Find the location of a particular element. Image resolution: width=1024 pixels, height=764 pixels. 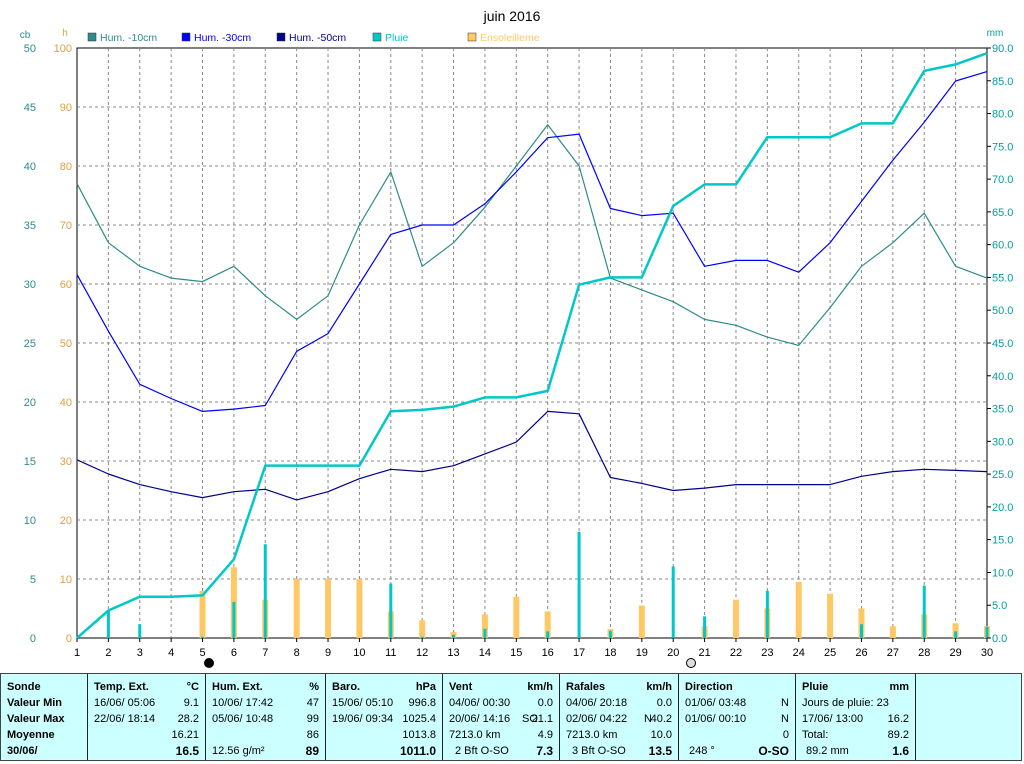

legend-label: Hum. -30cm is located at coordinates (222, 38).